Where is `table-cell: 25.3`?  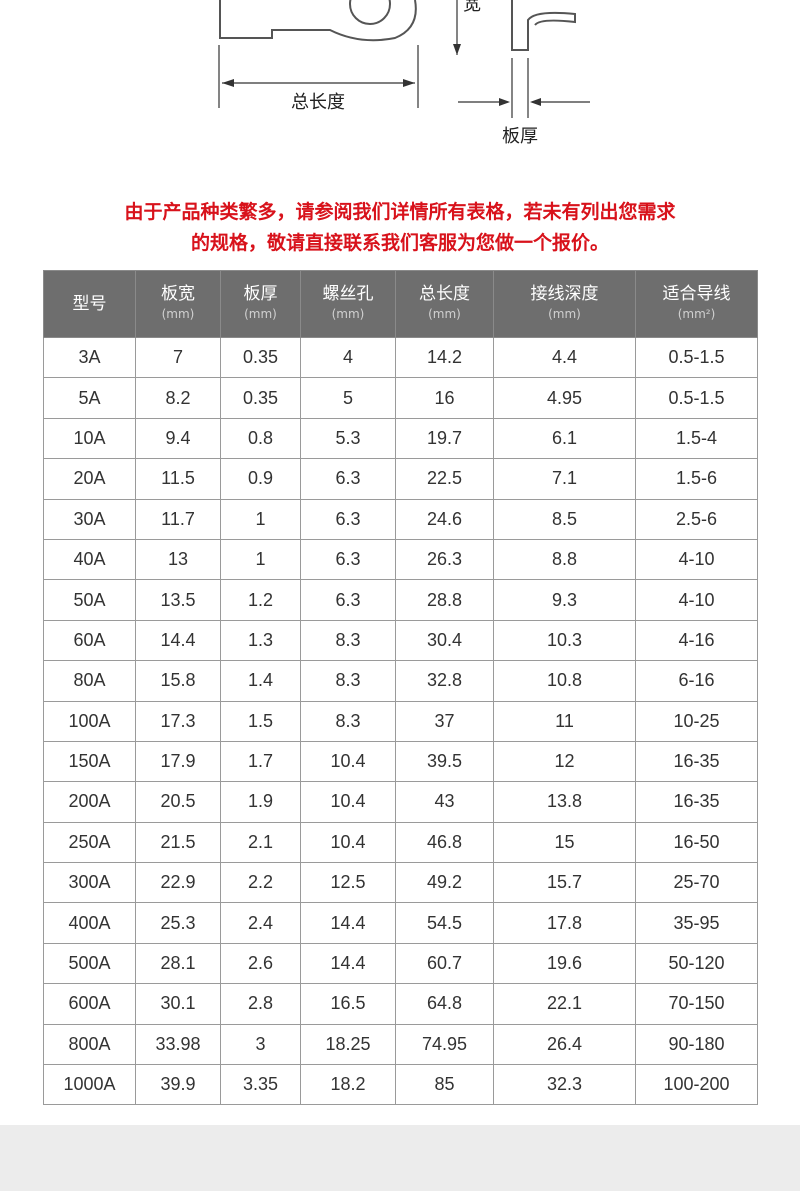
table-cell: 25.3 is located at coordinates (178, 923).